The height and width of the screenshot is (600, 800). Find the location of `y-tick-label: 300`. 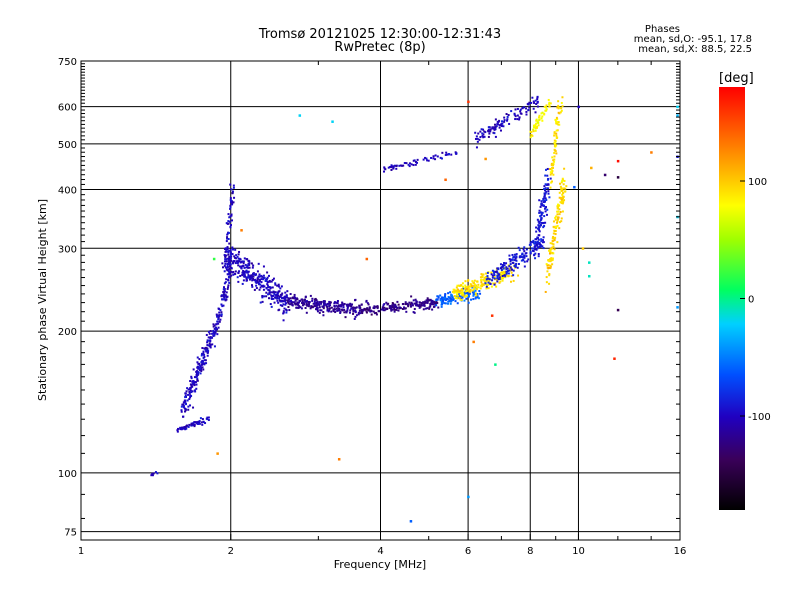

y-tick-label: 300 is located at coordinates (67, 249).